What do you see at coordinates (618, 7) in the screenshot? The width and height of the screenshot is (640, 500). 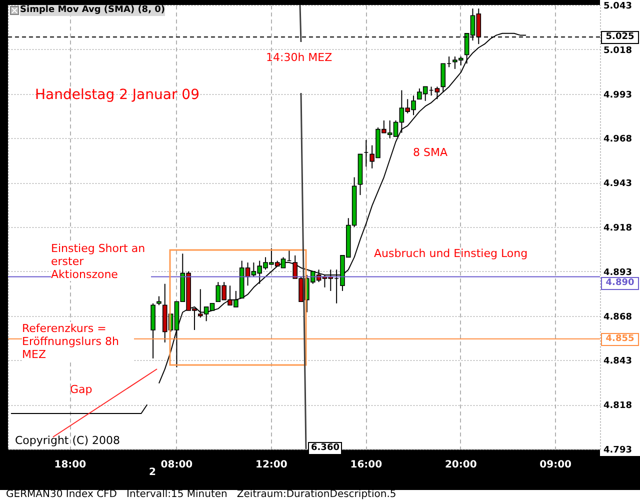 I see `y-tick-label: 5.043` at bounding box center [618, 7].